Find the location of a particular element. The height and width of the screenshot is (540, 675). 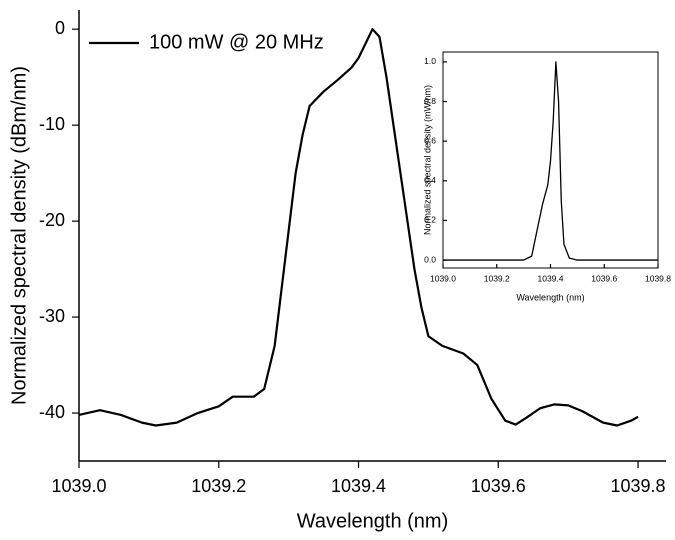

y-tick-label: -20 is located at coordinates (52, 220).